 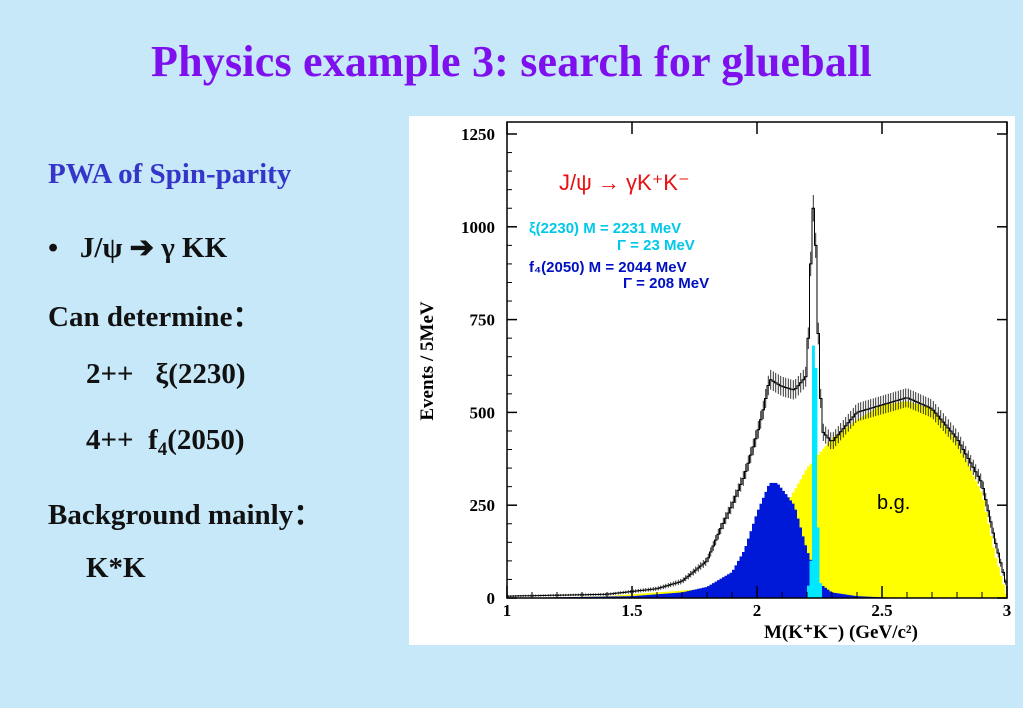 I want to click on xi-mass-annotation: ξ(2230) M = 2231 MeV, so click(x=605, y=228).